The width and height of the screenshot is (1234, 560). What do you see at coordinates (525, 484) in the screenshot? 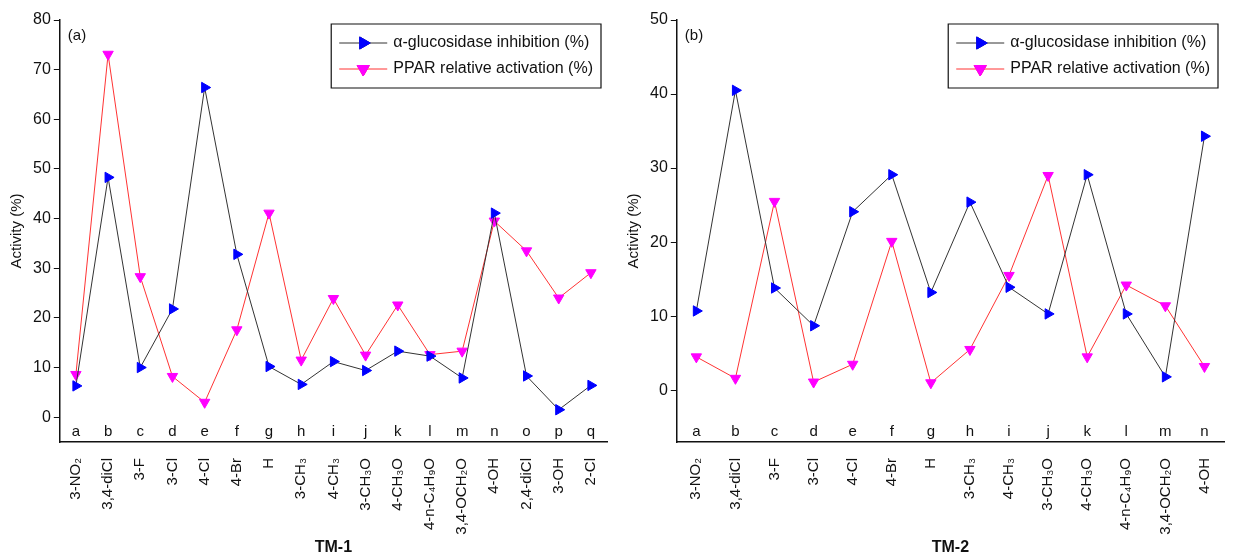
I see `x-tick-label: 2,4-diCl` at bounding box center [525, 484].